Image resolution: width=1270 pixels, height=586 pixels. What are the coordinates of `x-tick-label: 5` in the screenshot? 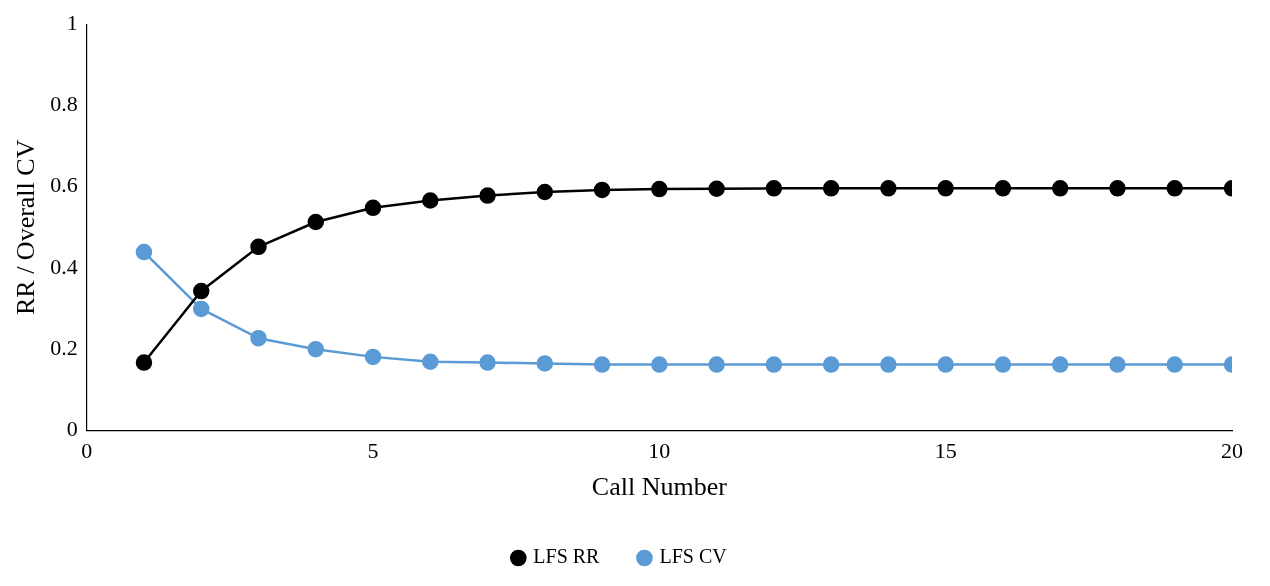 It's located at (373, 451).